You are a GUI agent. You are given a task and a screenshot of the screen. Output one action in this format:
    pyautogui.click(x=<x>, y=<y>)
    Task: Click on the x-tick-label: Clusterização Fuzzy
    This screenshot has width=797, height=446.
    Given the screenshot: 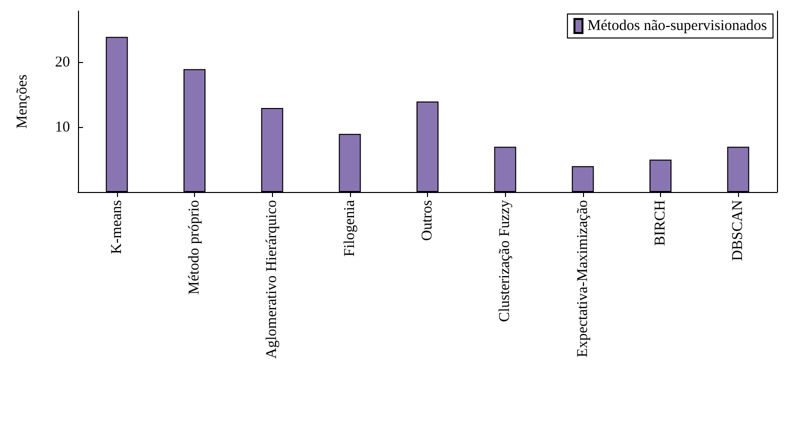 What is the action you would take?
    pyautogui.click(x=505, y=261)
    